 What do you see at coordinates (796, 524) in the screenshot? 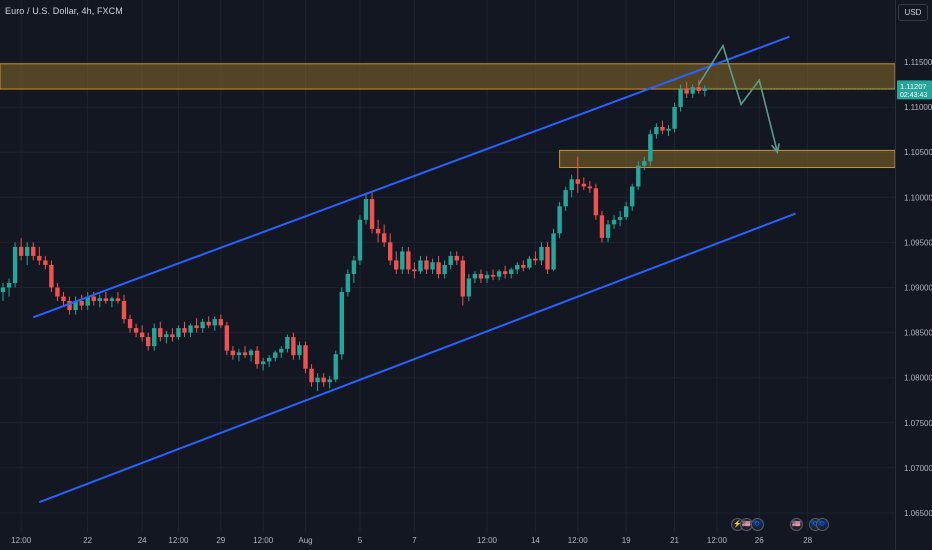
I see `us-flag-event-icon: 🇺🇸` at bounding box center [796, 524].